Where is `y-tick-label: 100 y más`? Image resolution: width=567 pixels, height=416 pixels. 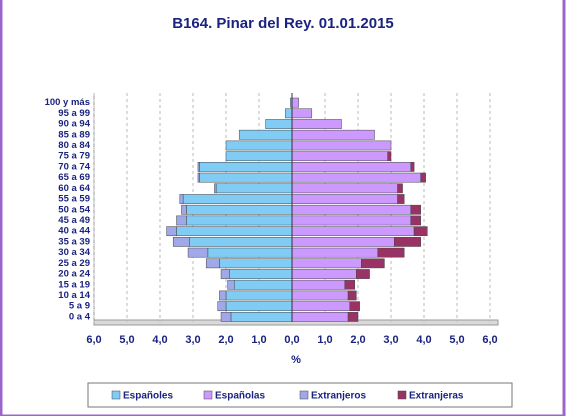
y-tick-label: 100 y más is located at coordinates (67, 102).